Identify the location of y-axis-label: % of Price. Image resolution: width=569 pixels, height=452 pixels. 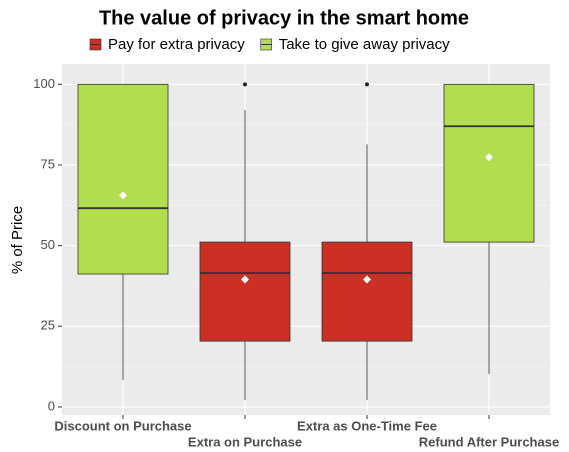
(17, 240).